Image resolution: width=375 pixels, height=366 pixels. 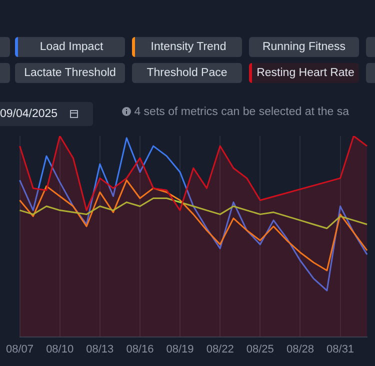 What do you see at coordinates (70, 47) in the screenshot?
I see `legend-label: Load Impact` at bounding box center [70, 47].